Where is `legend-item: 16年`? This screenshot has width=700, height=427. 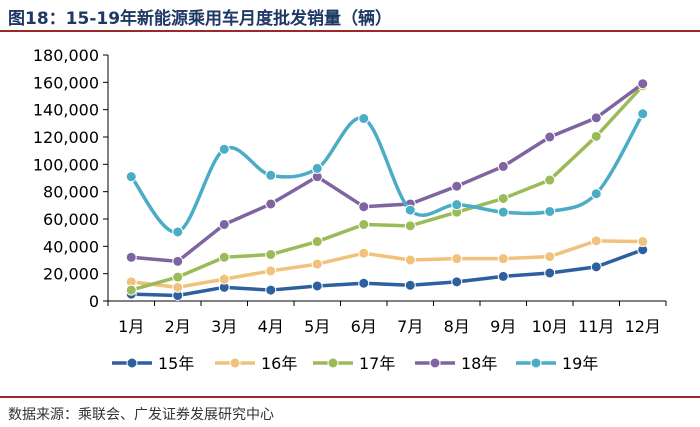
legend-item: 16年 is located at coordinates (256, 363).